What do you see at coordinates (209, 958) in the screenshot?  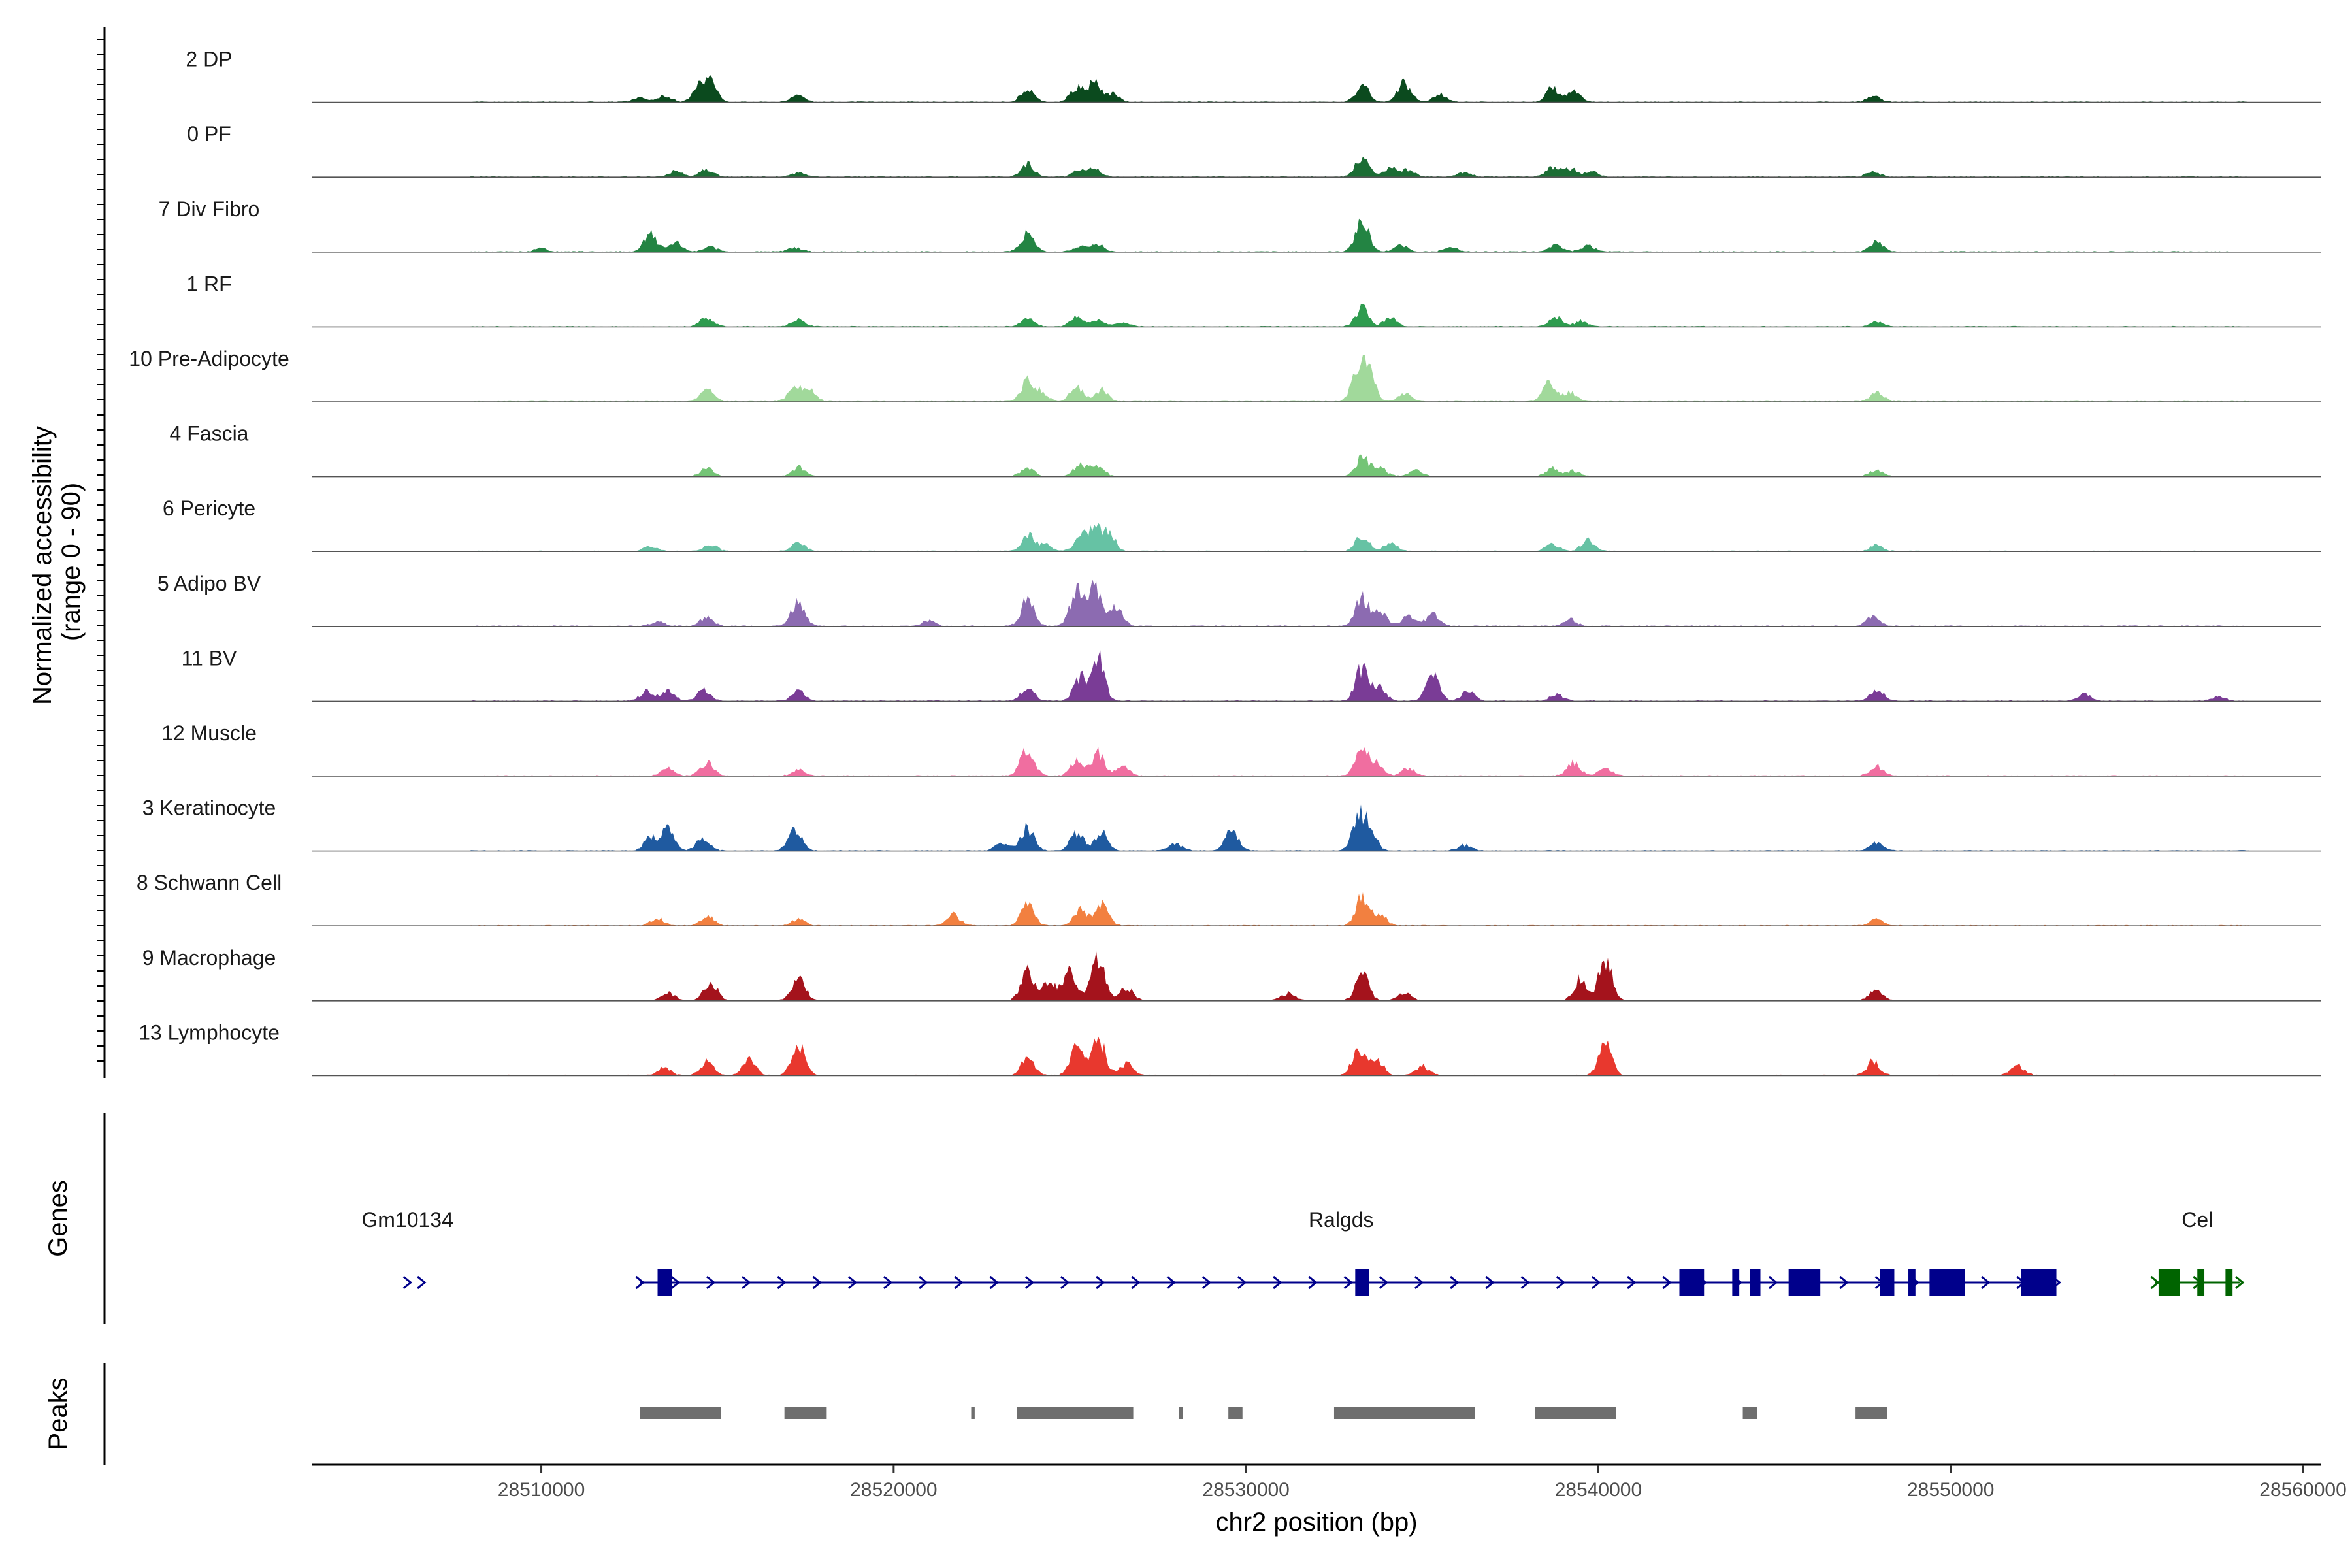 I see `track-label: 9 Macrophage` at bounding box center [209, 958].